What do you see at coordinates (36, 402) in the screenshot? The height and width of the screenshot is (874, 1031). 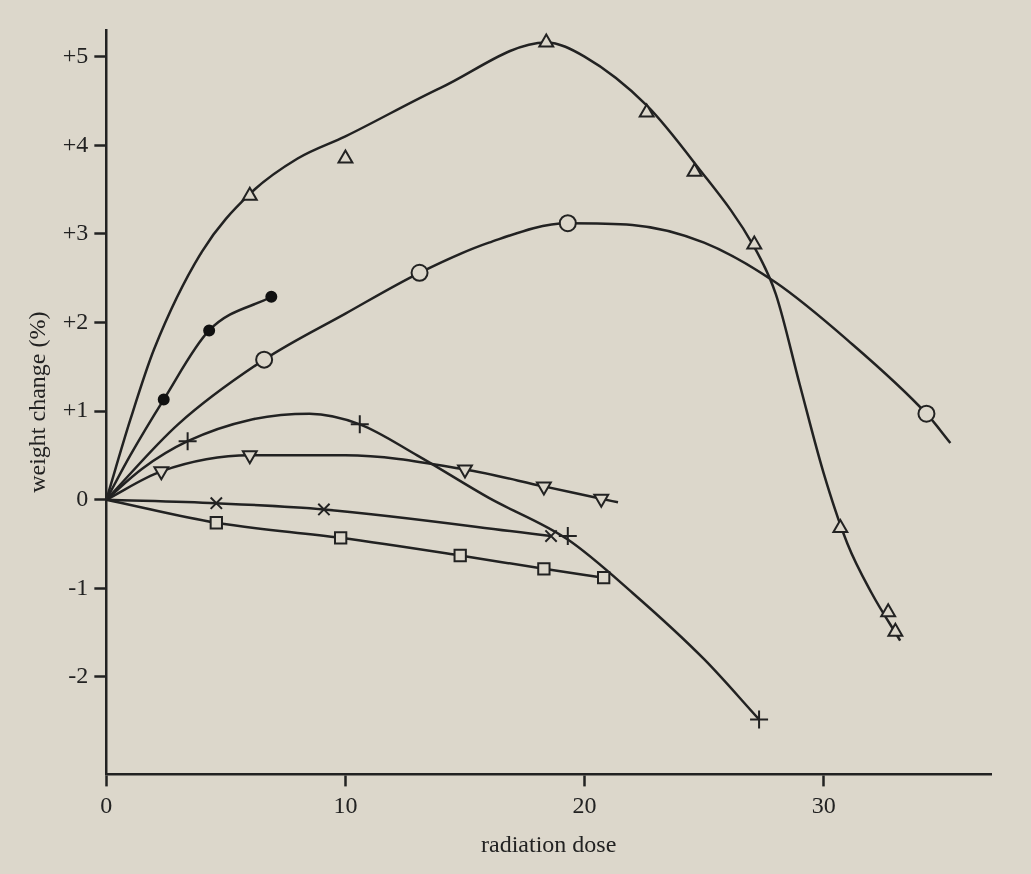 I see `y-axis-title: weight change (%)` at bounding box center [36, 402].